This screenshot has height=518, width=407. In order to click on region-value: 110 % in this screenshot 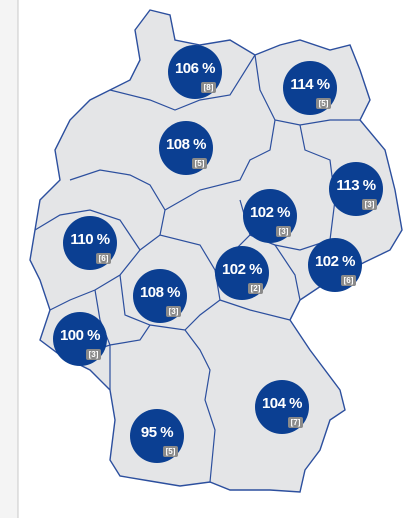, I will do `click(89, 239)`.